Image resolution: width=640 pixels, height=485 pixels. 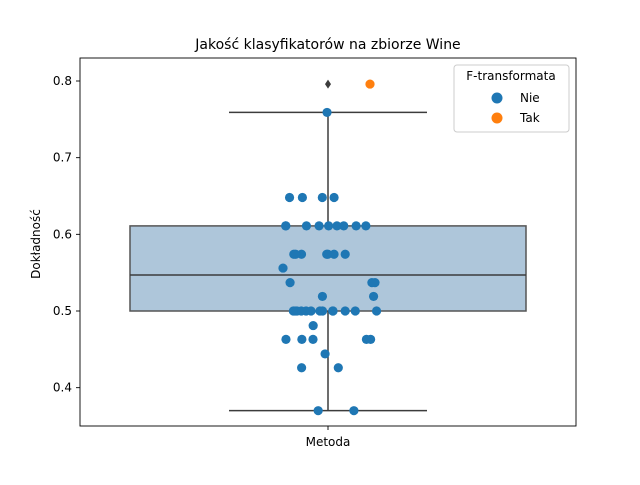 What do you see at coordinates (328, 442) in the screenshot?
I see `x-tick-label: Metoda` at bounding box center [328, 442].